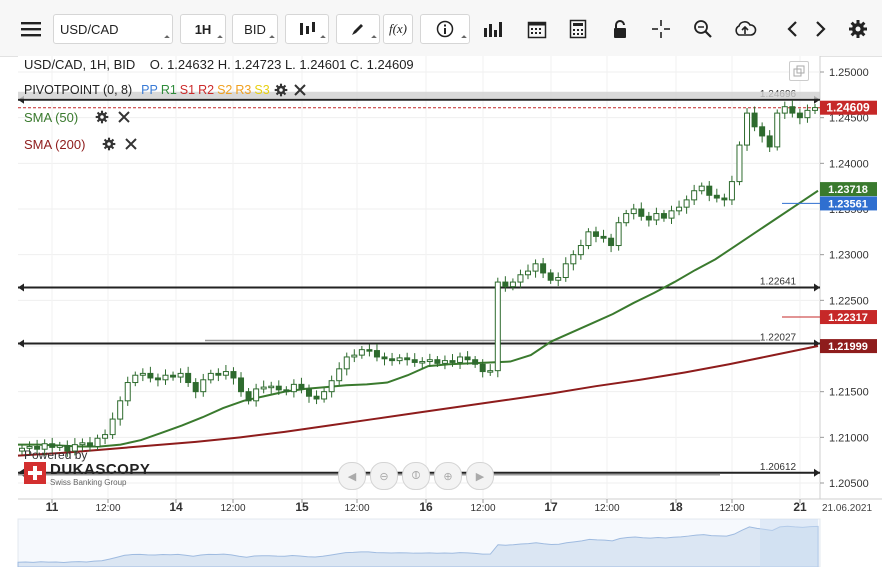  I want to click on zoom-out-icon: ⊖, so click(384, 476).